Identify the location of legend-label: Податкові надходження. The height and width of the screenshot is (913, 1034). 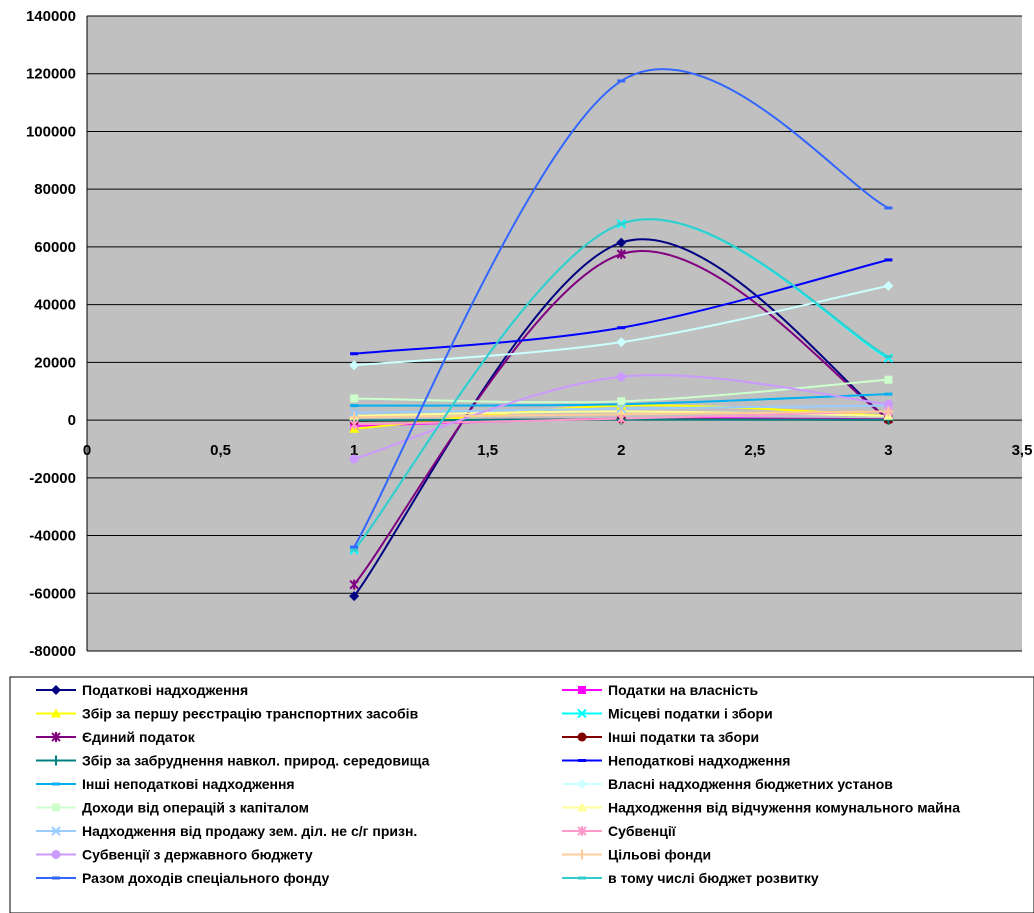
(165, 690).